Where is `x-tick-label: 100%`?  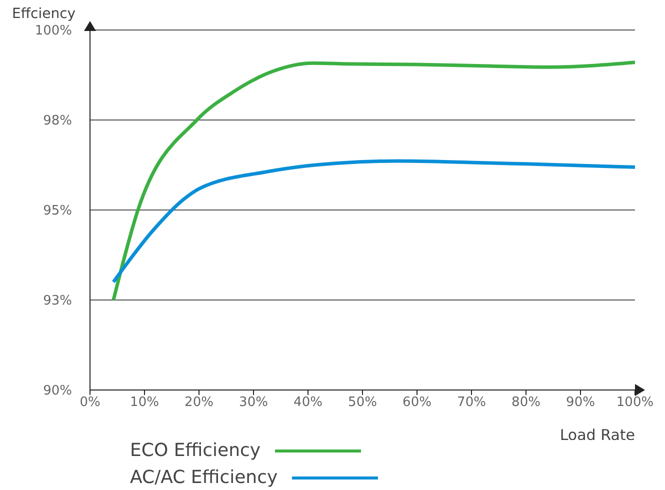 x-tick-label: 100% is located at coordinates (635, 402).